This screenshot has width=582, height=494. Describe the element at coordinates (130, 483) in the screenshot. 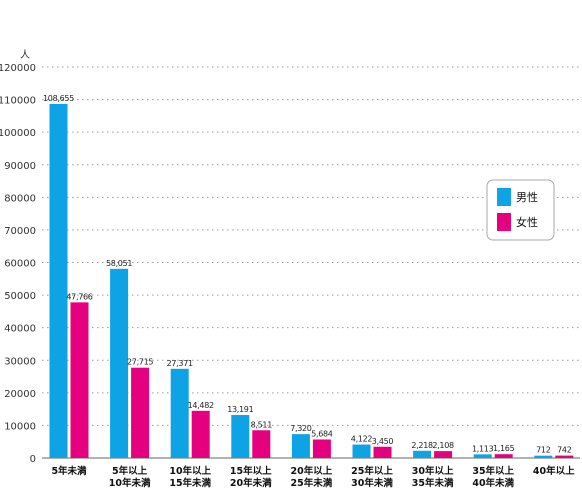

I see `x-tick-label: 10年未満` at that location.